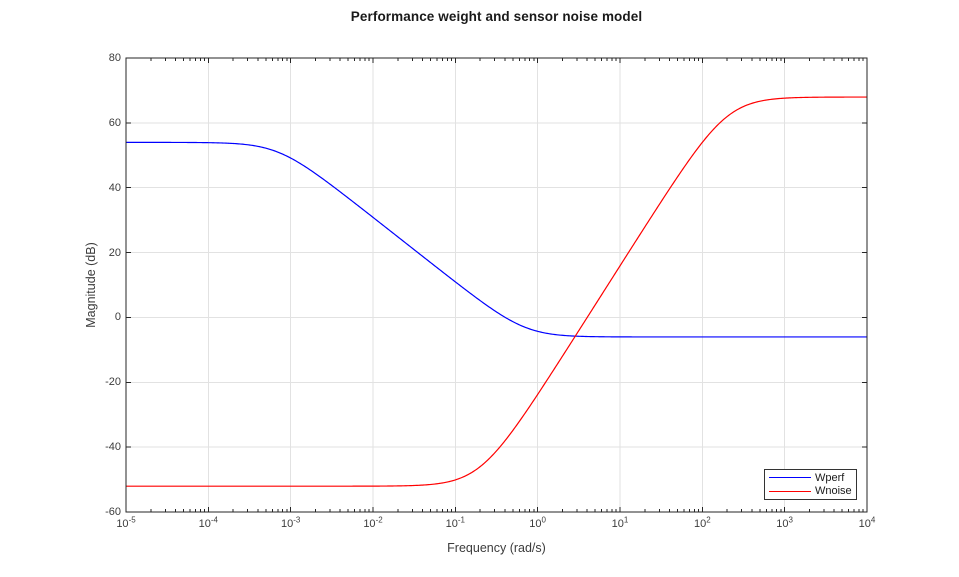 The height and width of the screenshot is (577, 959). I want to click on x-tick-label: 10², so click(702, 522).